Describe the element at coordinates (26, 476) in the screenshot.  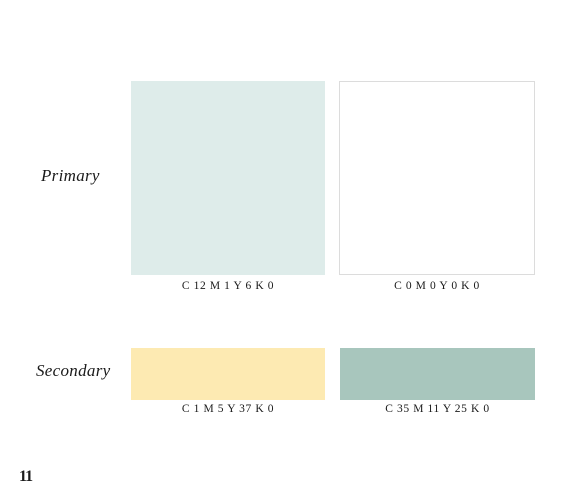
I see `page-number: 11` at that location.